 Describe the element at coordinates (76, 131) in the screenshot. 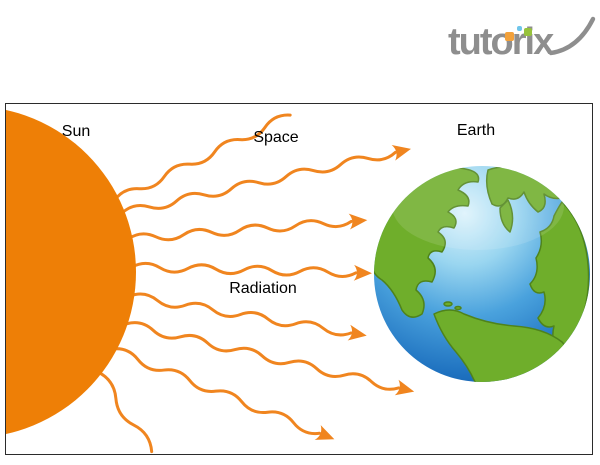

I see `sun-label: Sun` at that location.